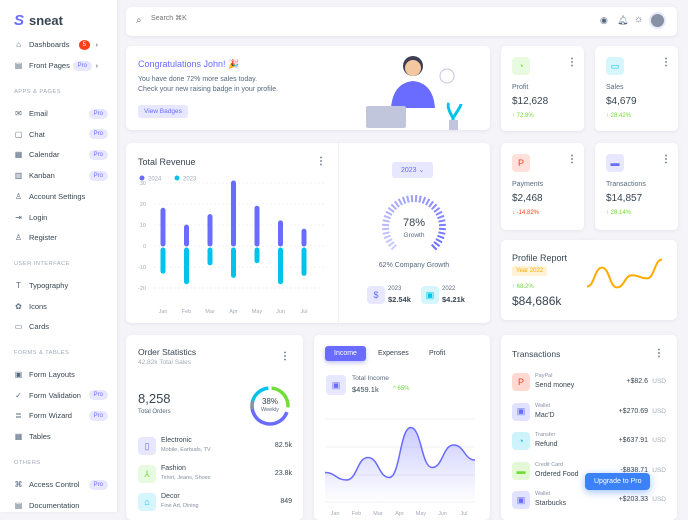 This screenshot has height=520, width=688. I want to click on view-badges-button: View Badges, so click(163, 111).